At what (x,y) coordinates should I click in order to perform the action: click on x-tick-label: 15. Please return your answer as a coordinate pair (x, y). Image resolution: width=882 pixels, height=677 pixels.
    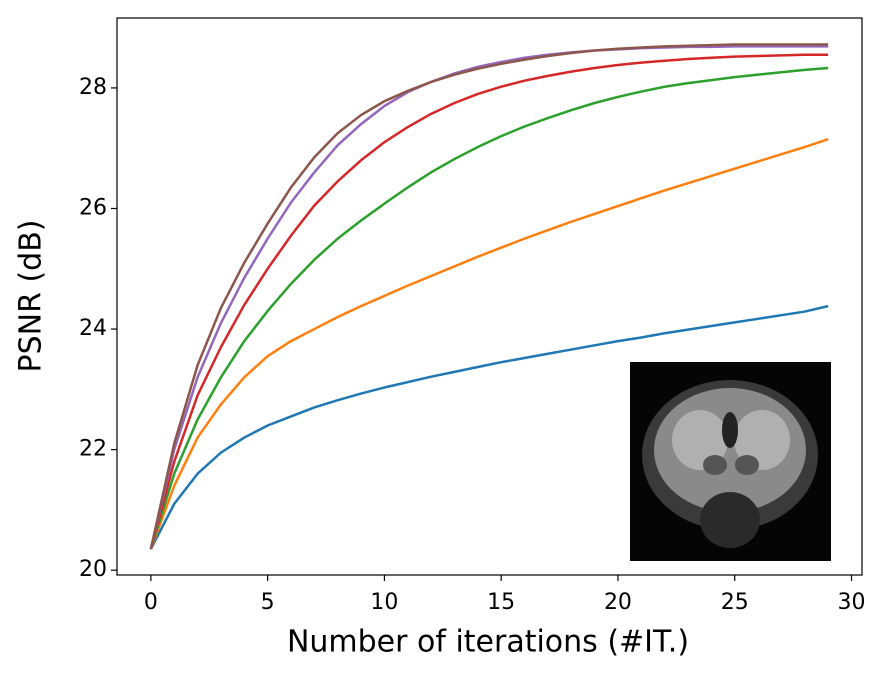
    Looking at the image, I should click on (501, 602).